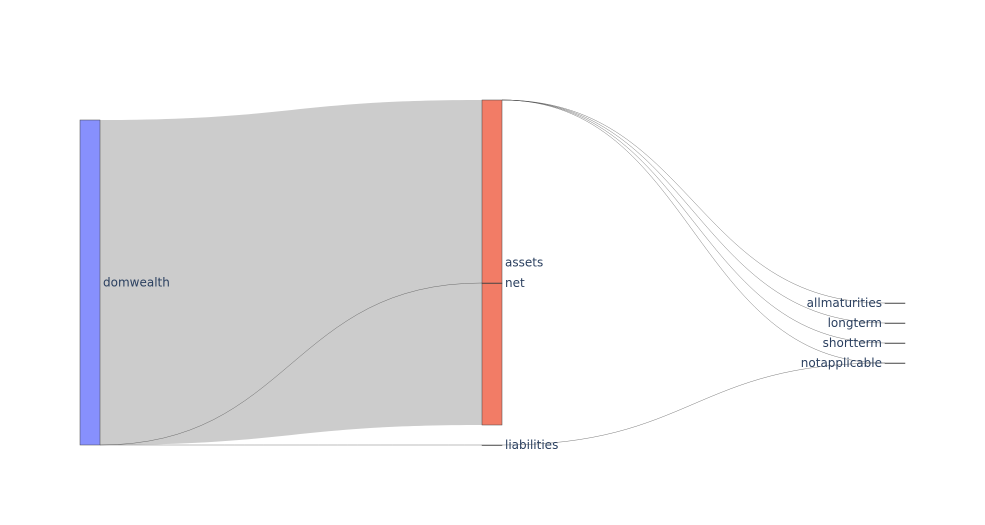  Describe the element at coordinates (844, 303) in the screenshot. I see `node-label-allmaturities: allmaturities` at that location.